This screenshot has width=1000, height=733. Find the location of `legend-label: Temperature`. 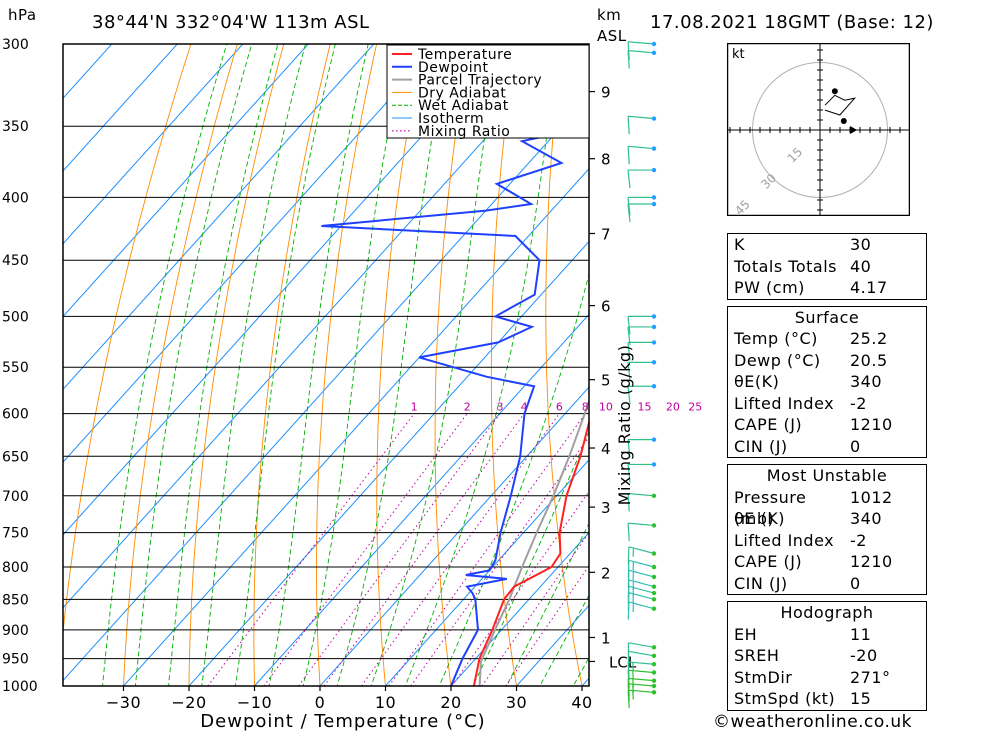

legend-label: Temperature is located at coordinates (464, 55).